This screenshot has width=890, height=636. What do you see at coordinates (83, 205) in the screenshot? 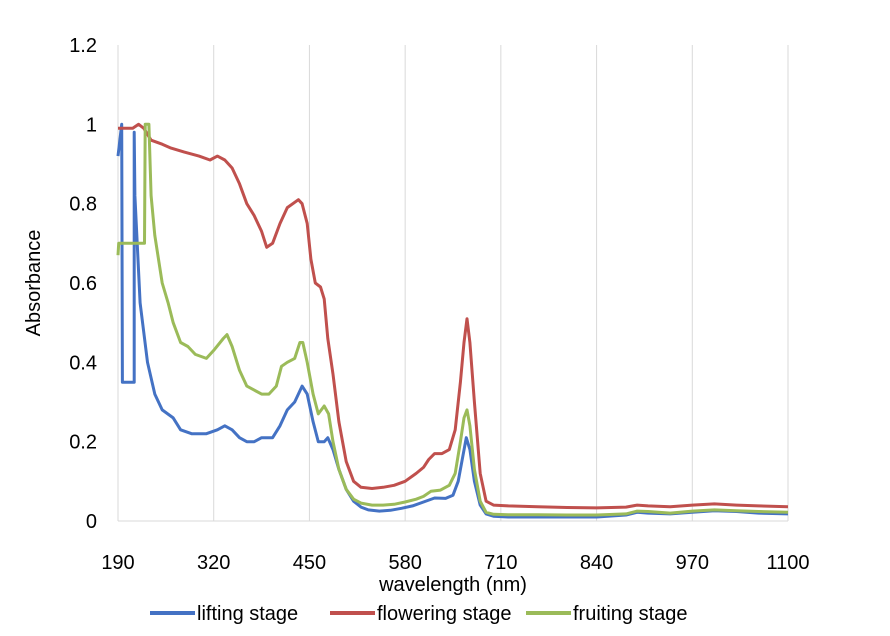
I see `y-tick-label: 0.8` at bounding box center [83, 205].